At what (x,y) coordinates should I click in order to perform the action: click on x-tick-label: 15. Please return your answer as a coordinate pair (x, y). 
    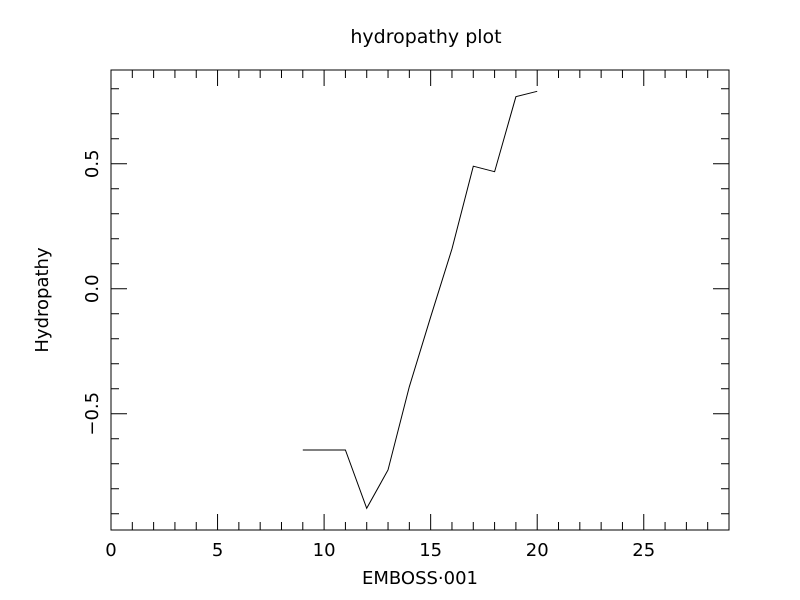
    Looking at the image, I should click on (430, 550).